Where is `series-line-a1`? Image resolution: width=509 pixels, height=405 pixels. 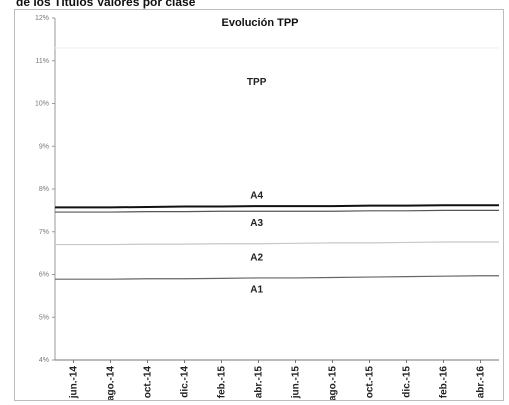
series-line-a1 is located at coordinates (277, 277).